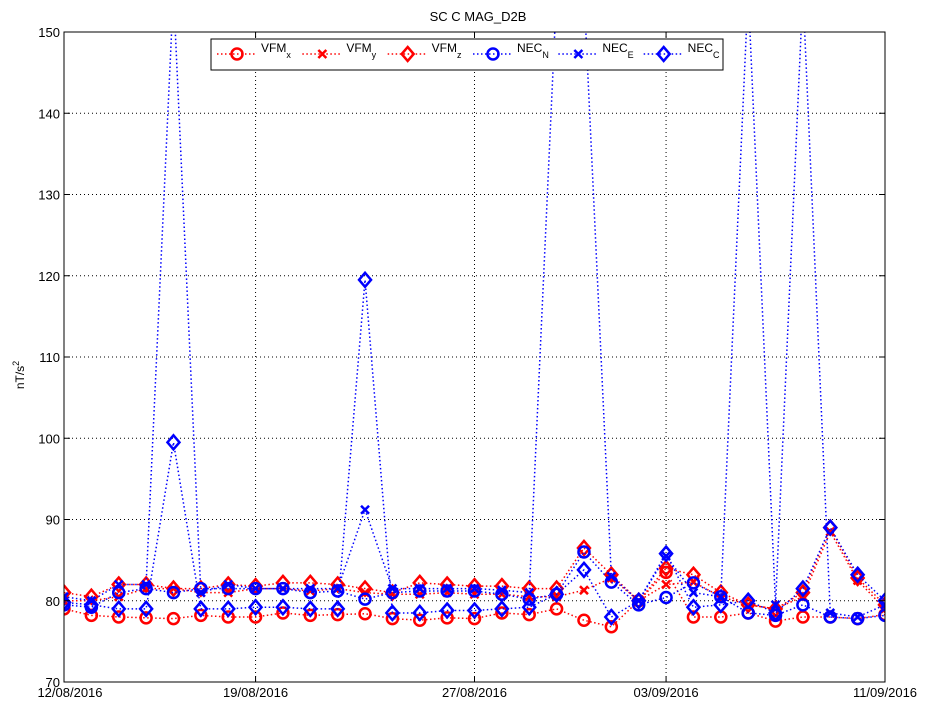  I want to click on y-tick-label: 150, so click(49, 32).